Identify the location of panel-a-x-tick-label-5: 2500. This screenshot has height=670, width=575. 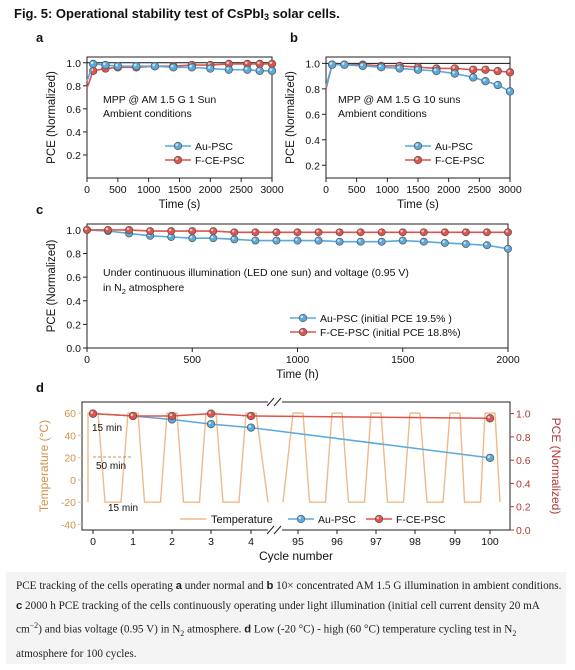
(241, 190).